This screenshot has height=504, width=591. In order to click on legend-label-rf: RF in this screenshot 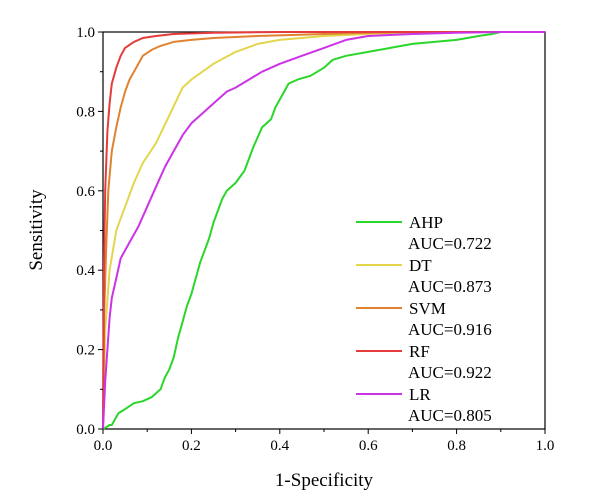, I will do `click(419, 351)`.